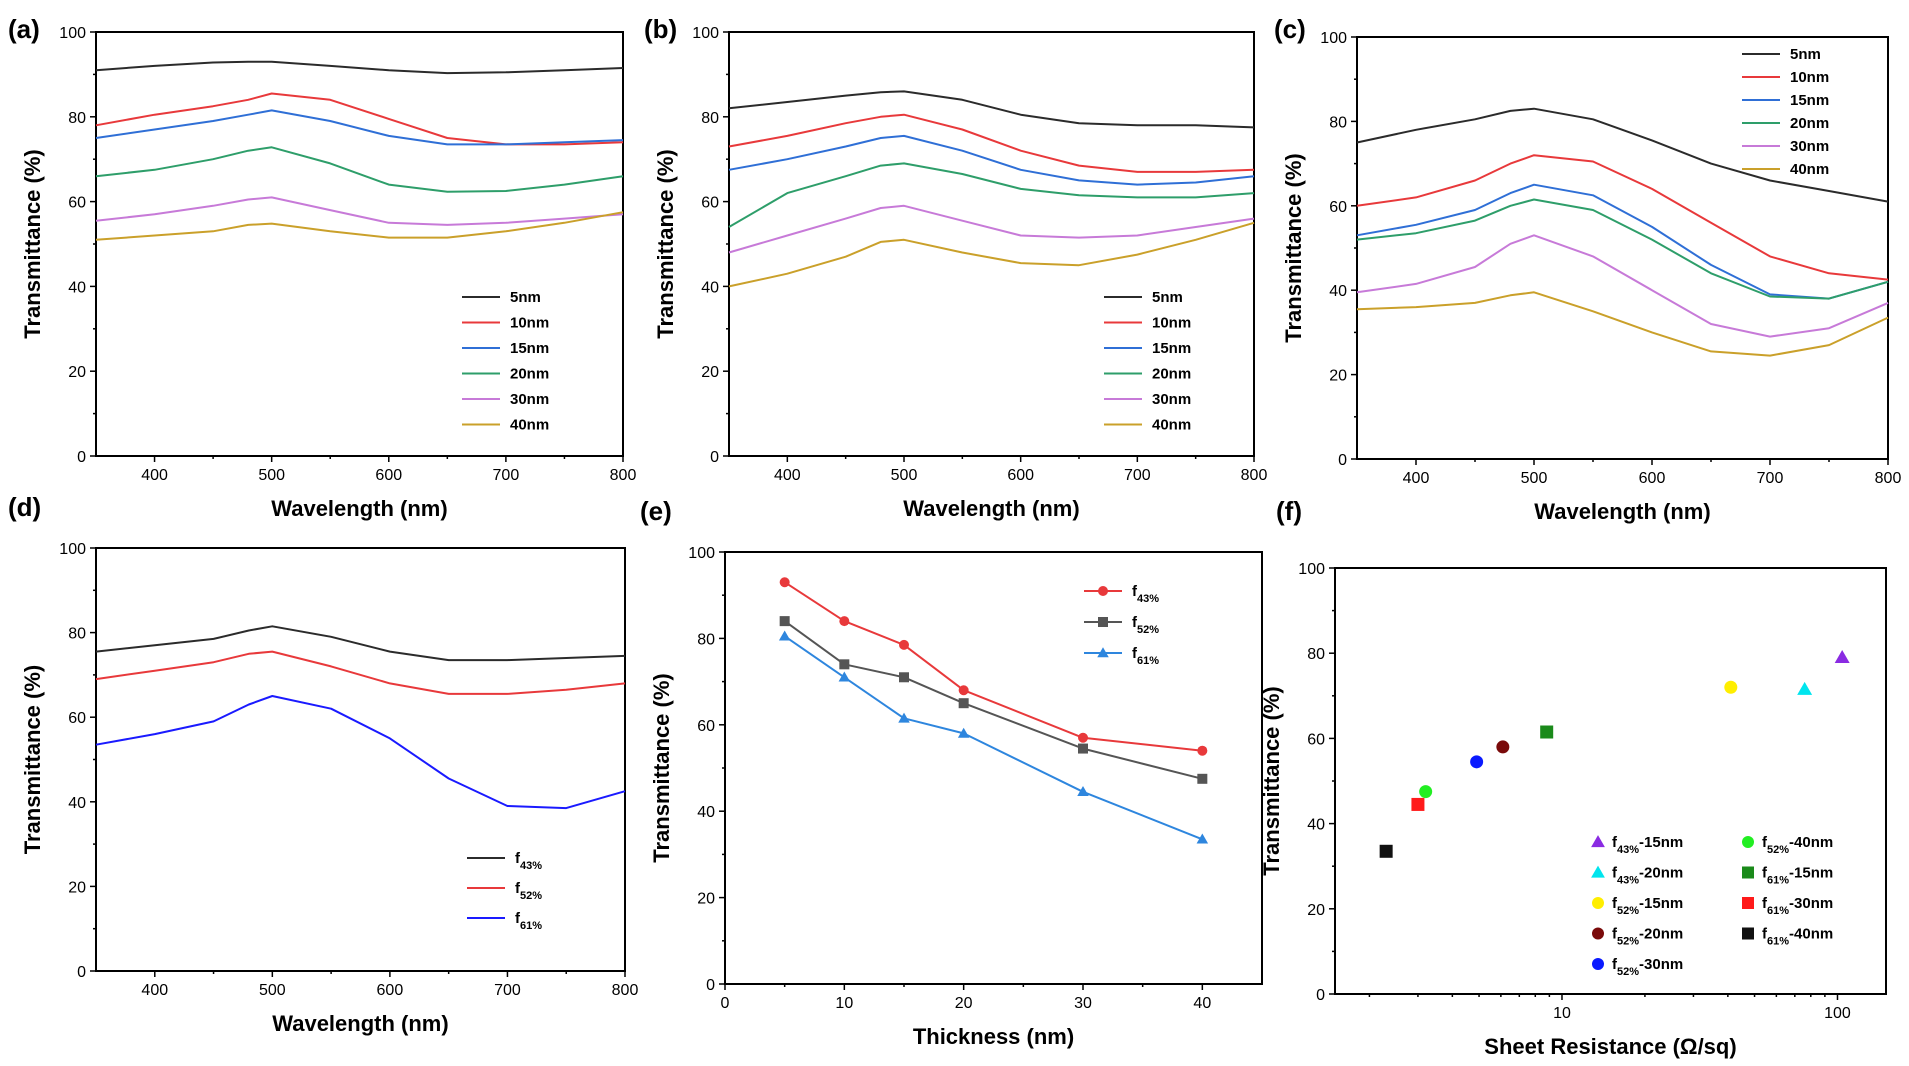  Describe the element at coordinates (1534, 478) in the screenshot. I see `x-tick-label: 500` at that location.